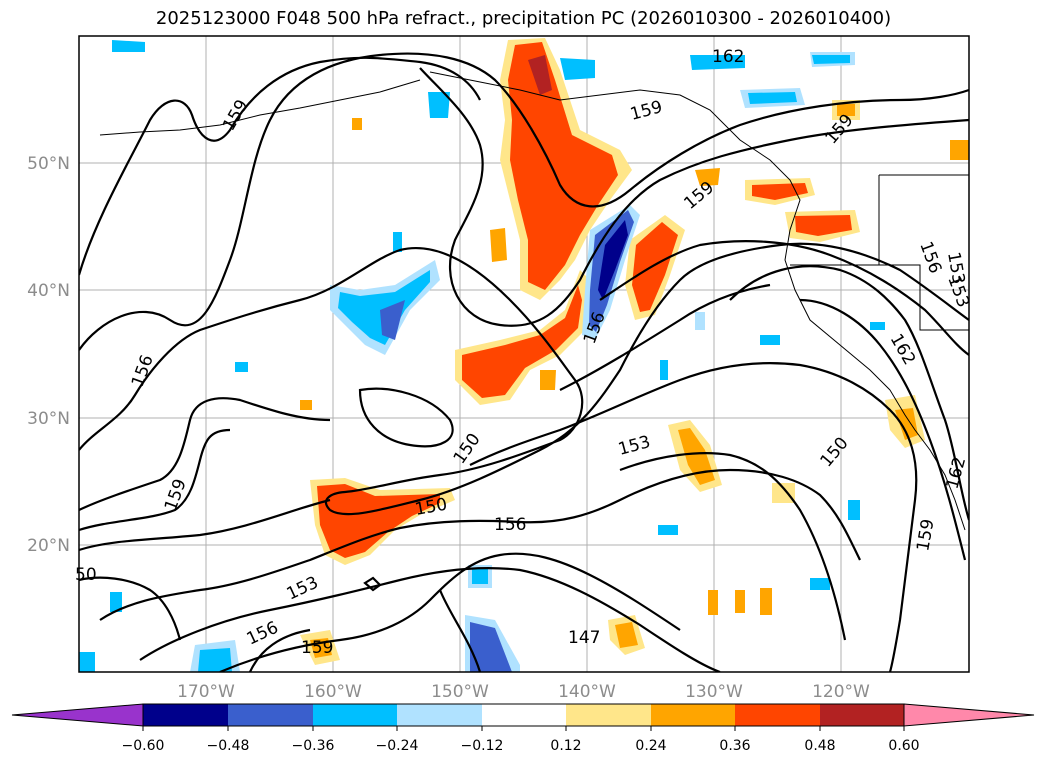 This screenshot has width=1047, height=765. I want to click on lon-label-130w: 130°W, so click(714, 692).